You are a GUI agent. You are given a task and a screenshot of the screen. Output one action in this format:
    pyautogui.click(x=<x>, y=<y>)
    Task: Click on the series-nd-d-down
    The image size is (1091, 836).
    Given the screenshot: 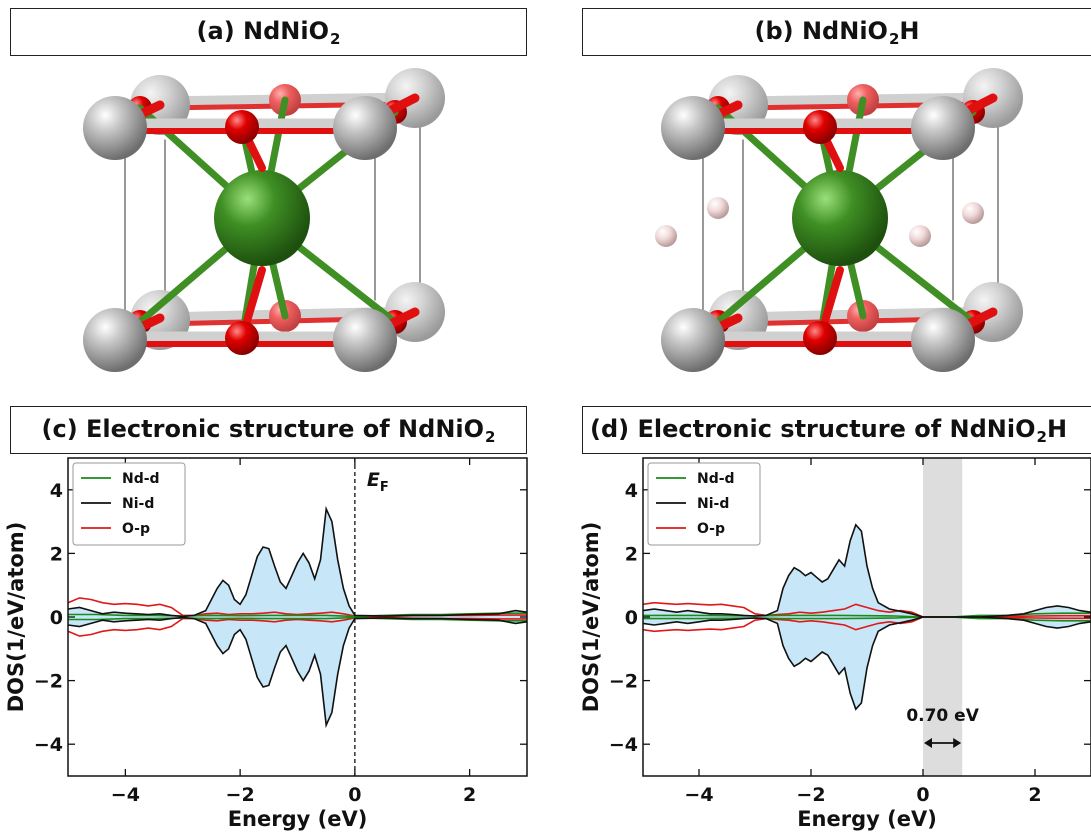 What is the action you would take?
    pyautogui.click(x=297, y=619)
    